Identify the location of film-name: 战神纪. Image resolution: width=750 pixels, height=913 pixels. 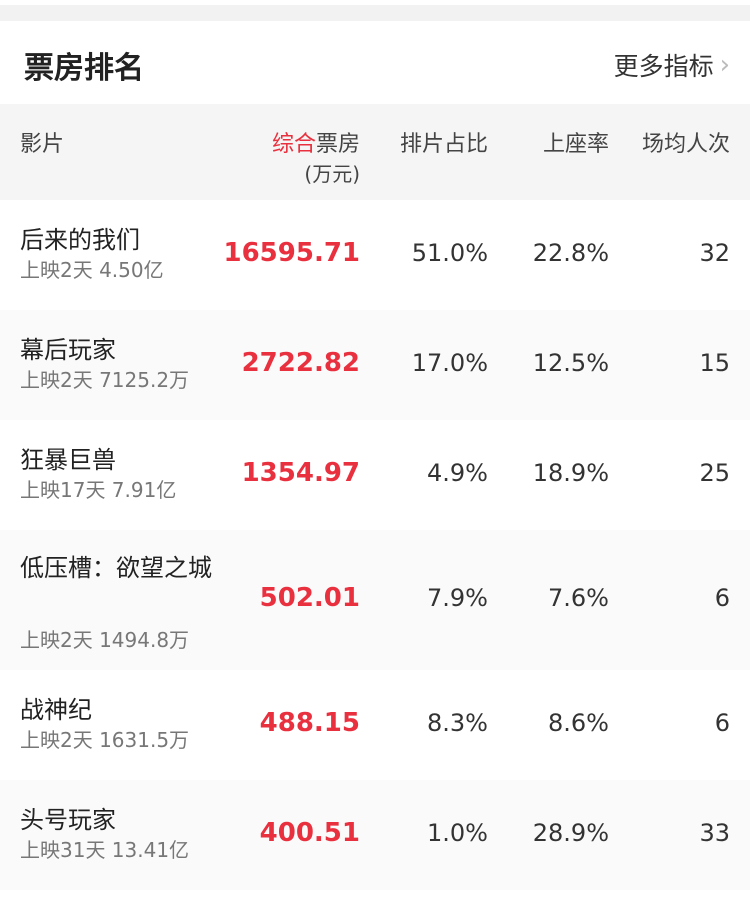
(56, 710).